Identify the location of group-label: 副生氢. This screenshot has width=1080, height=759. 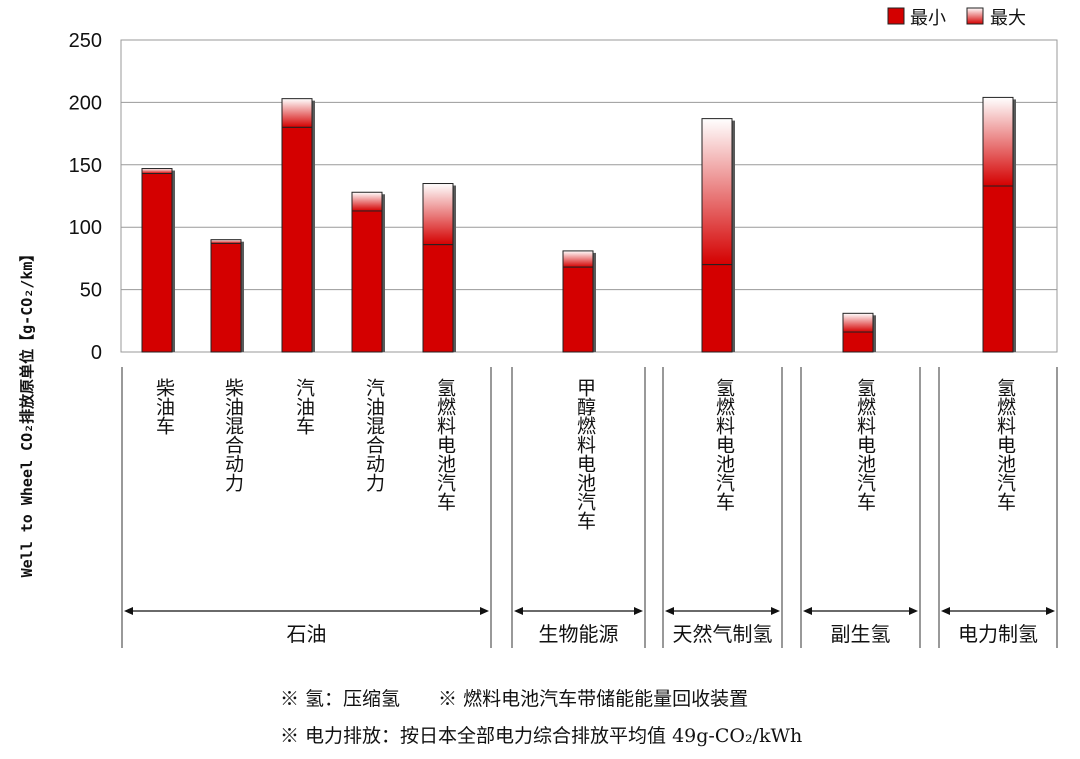
(861, 634).